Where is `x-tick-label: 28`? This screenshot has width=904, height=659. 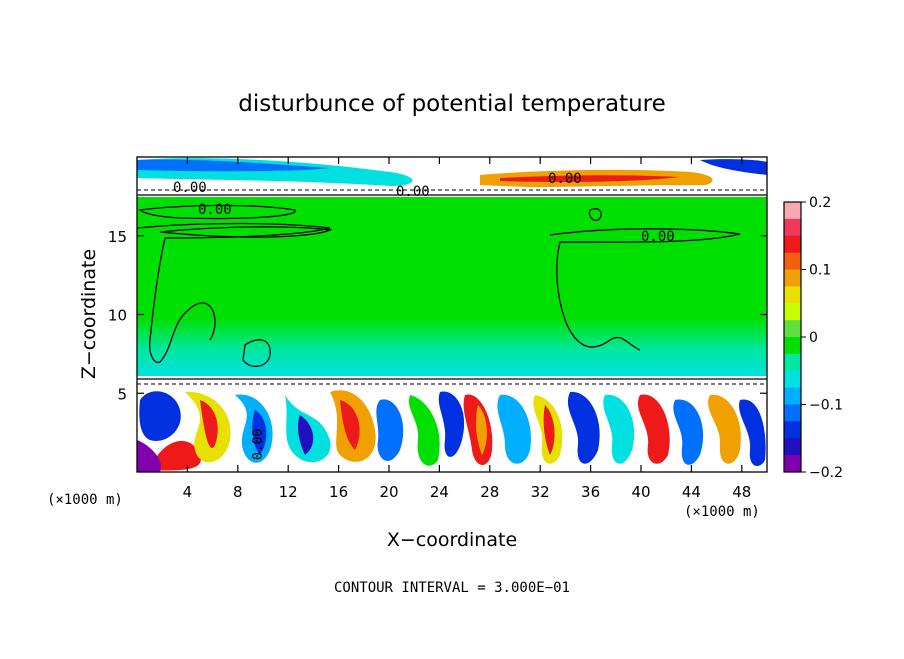
x-tick-label: 28 is located at coordinates (489, 492).